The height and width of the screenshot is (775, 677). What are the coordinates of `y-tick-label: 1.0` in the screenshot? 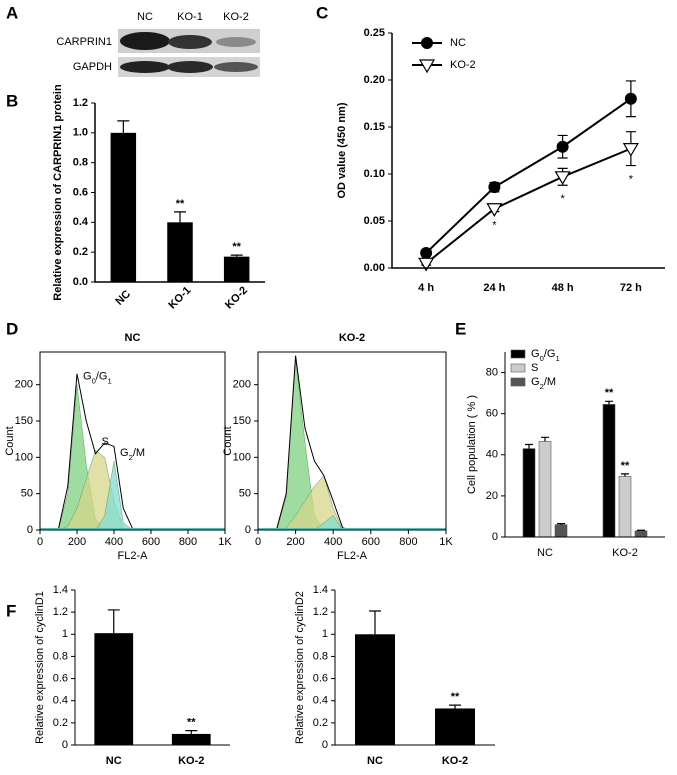 It's located at (80, 133).